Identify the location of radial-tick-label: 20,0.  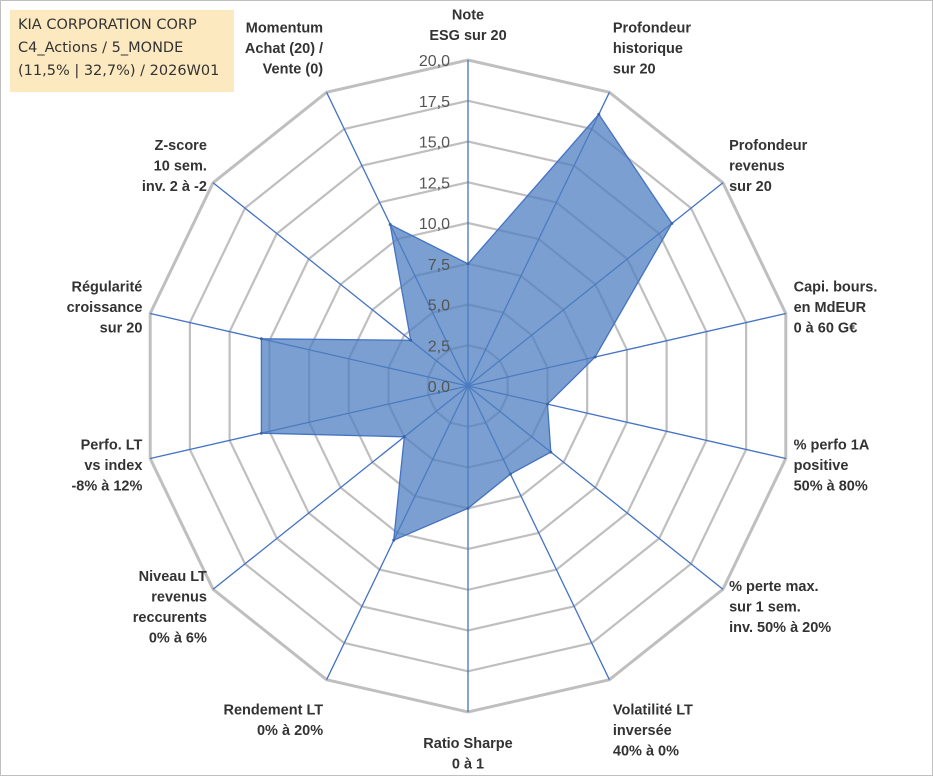
(434, 61).